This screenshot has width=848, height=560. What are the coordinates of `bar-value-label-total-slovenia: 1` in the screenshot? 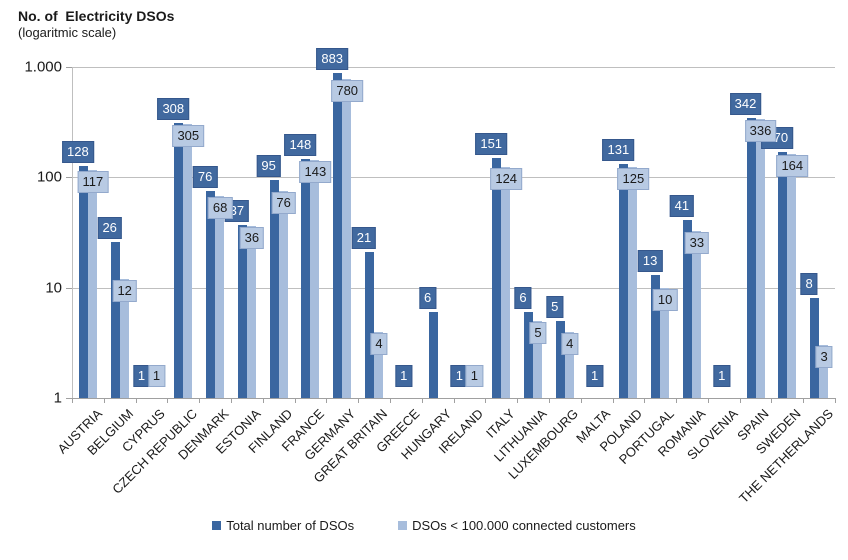 It's located at (722, 376).